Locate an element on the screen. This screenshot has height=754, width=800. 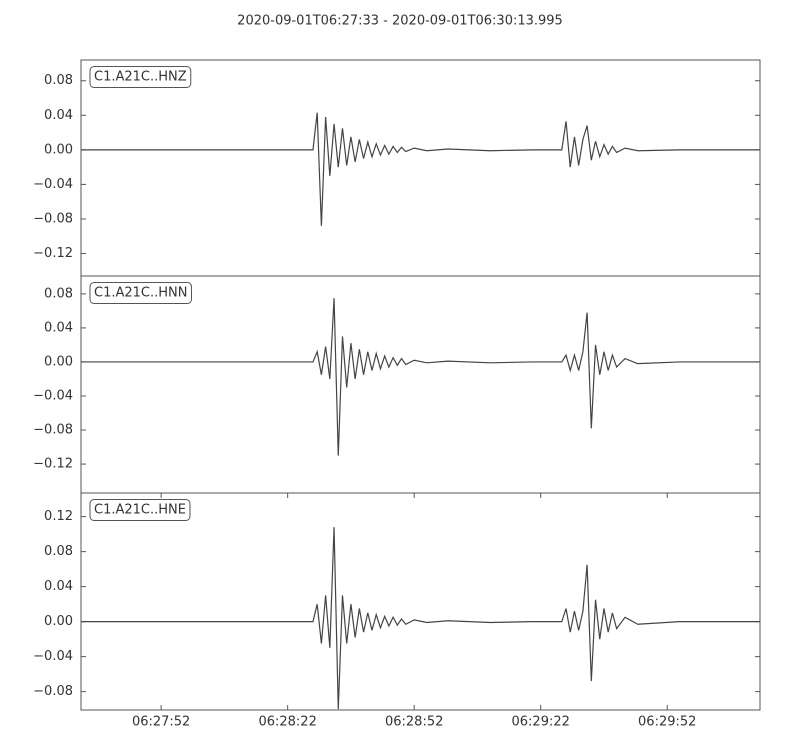
x-tick-label: 06:28:52 is located at coordinates (414, 722).